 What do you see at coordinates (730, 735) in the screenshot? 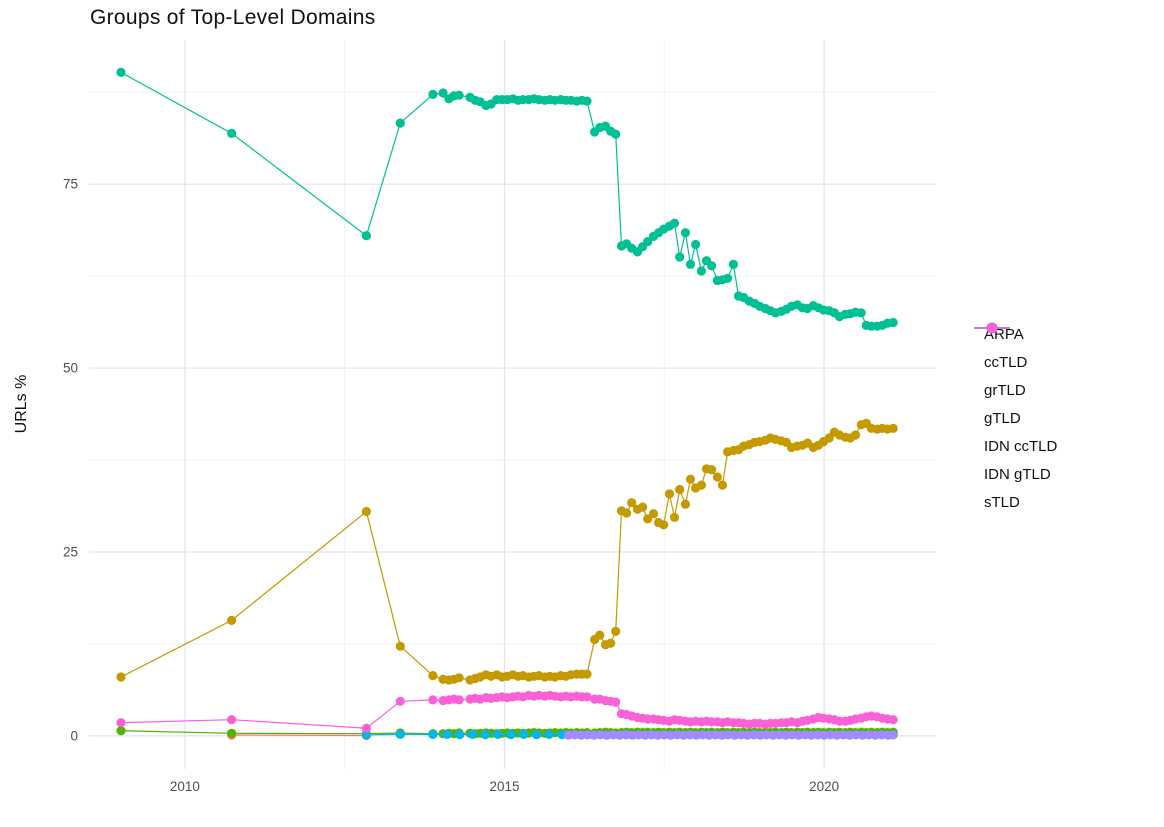
I see `series-idn-gtld` at bounding box center [730, 735].